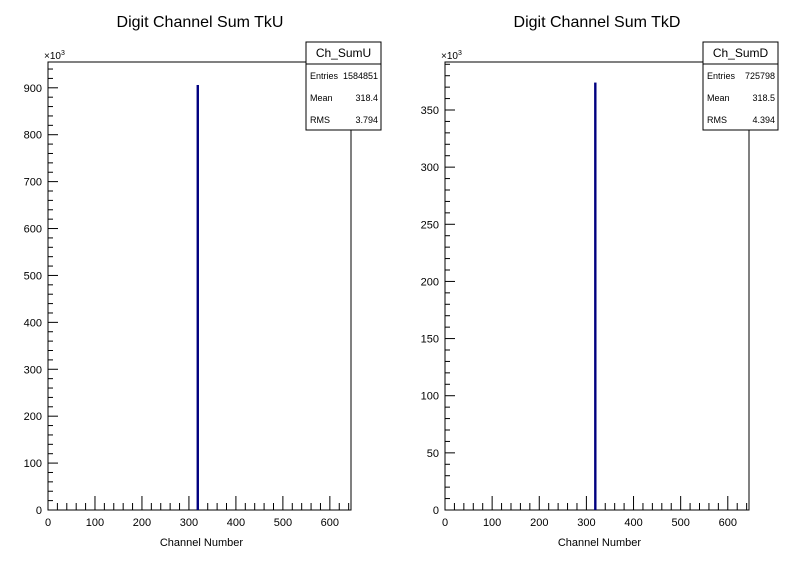 The width and height of the screenshot is (796, 572). What do you see at coordinates (33, 136) in the screenshot?
I see `y-tick-label: 800` at bounding box center [33, 136].